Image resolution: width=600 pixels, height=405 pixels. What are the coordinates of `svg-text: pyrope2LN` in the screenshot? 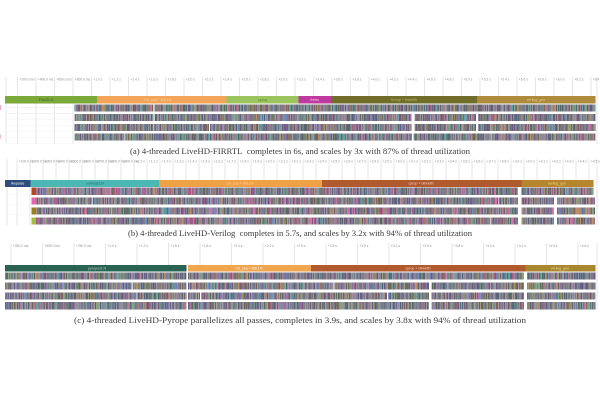 It's located at (97, 269).